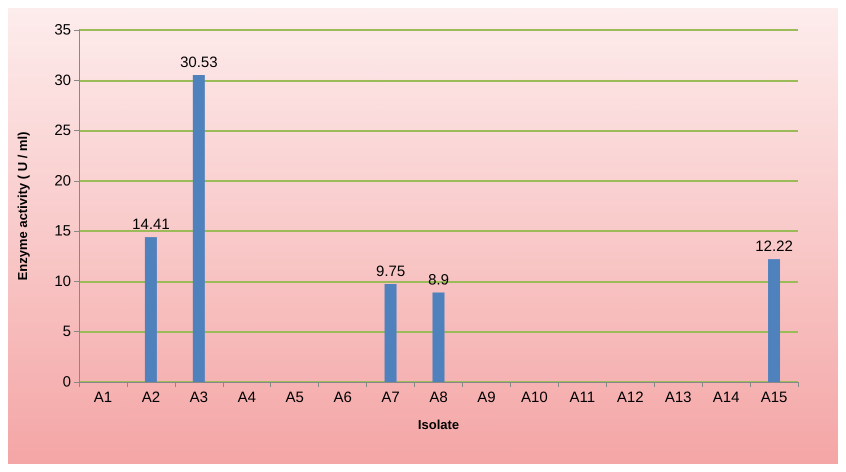 The image size is (846, 472). Describe the element at coordinates (438, 279) in the screenshot. I see `data-label: 8.9` at that location.